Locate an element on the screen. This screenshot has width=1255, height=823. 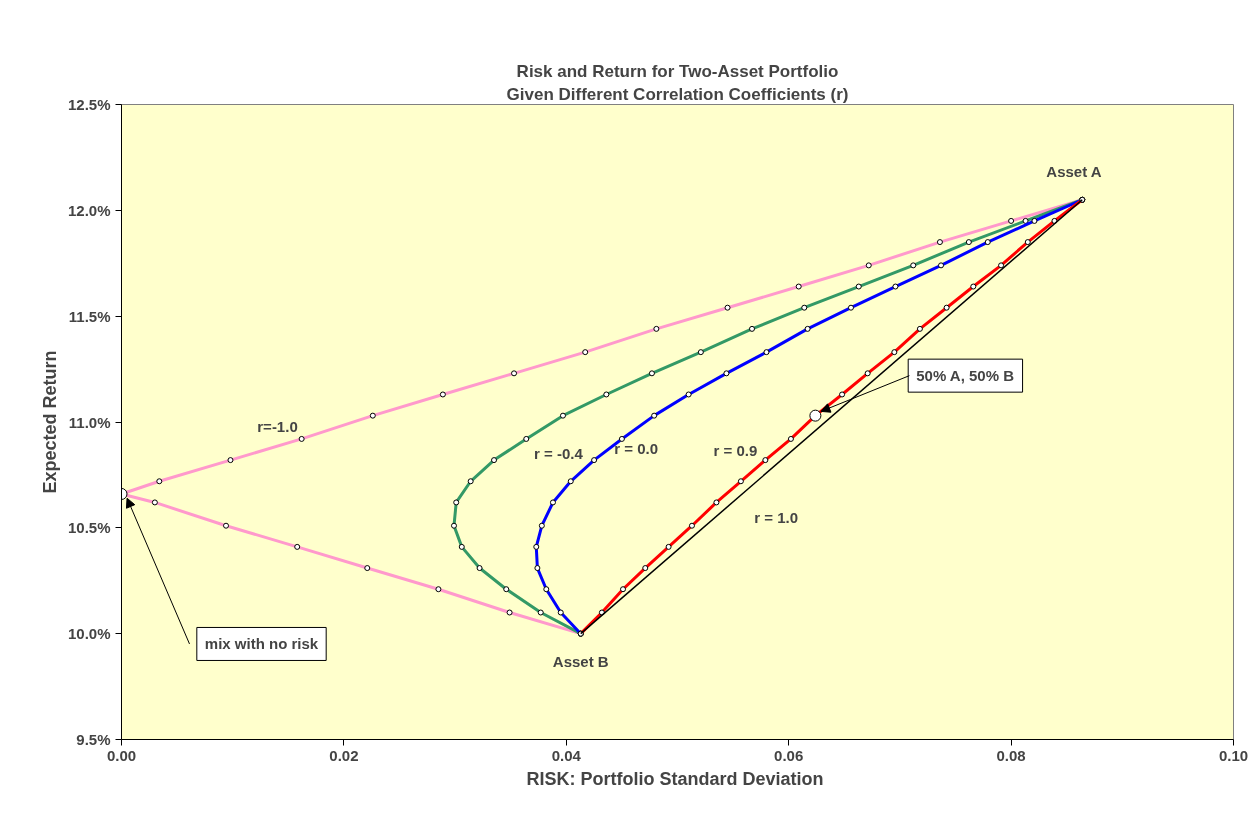
y-tick-label: 12.0% is located at coordinates (89, 210).